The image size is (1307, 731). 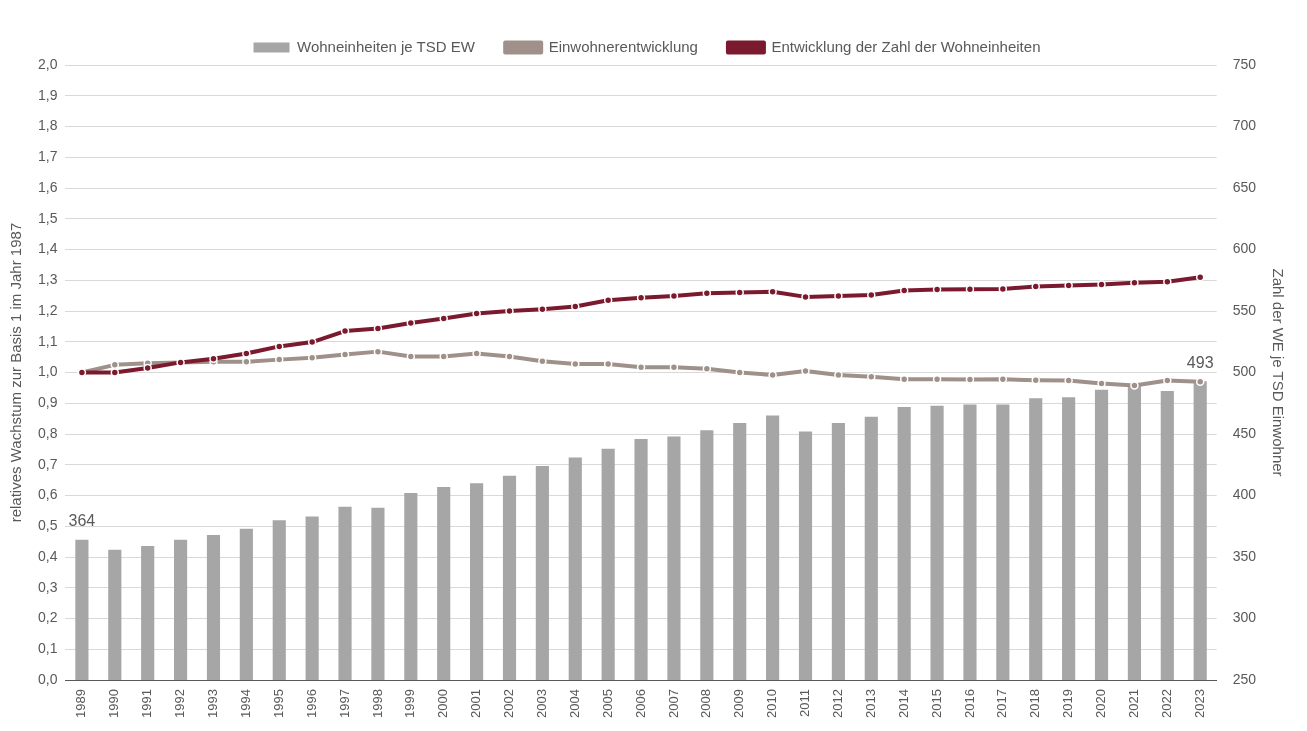 I want to click on y2-tick-label: 300, so click(x=1244, y=617).